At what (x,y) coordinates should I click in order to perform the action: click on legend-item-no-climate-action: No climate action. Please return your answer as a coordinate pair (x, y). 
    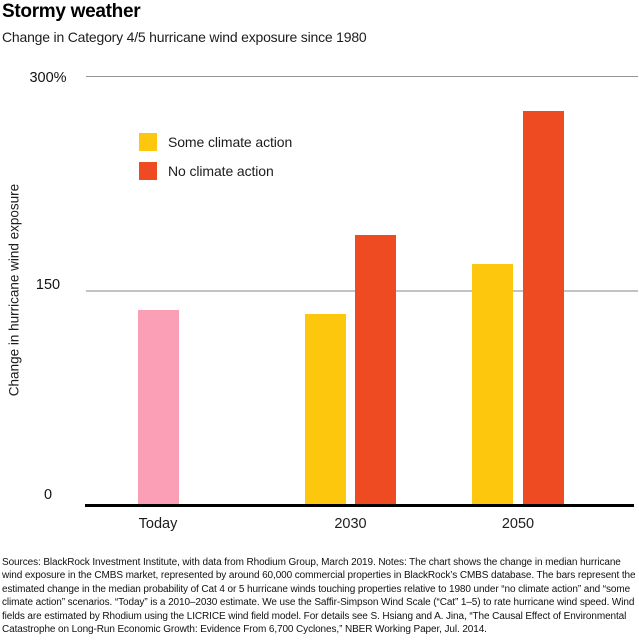
    Looking at the image, I should click on (206, 171).